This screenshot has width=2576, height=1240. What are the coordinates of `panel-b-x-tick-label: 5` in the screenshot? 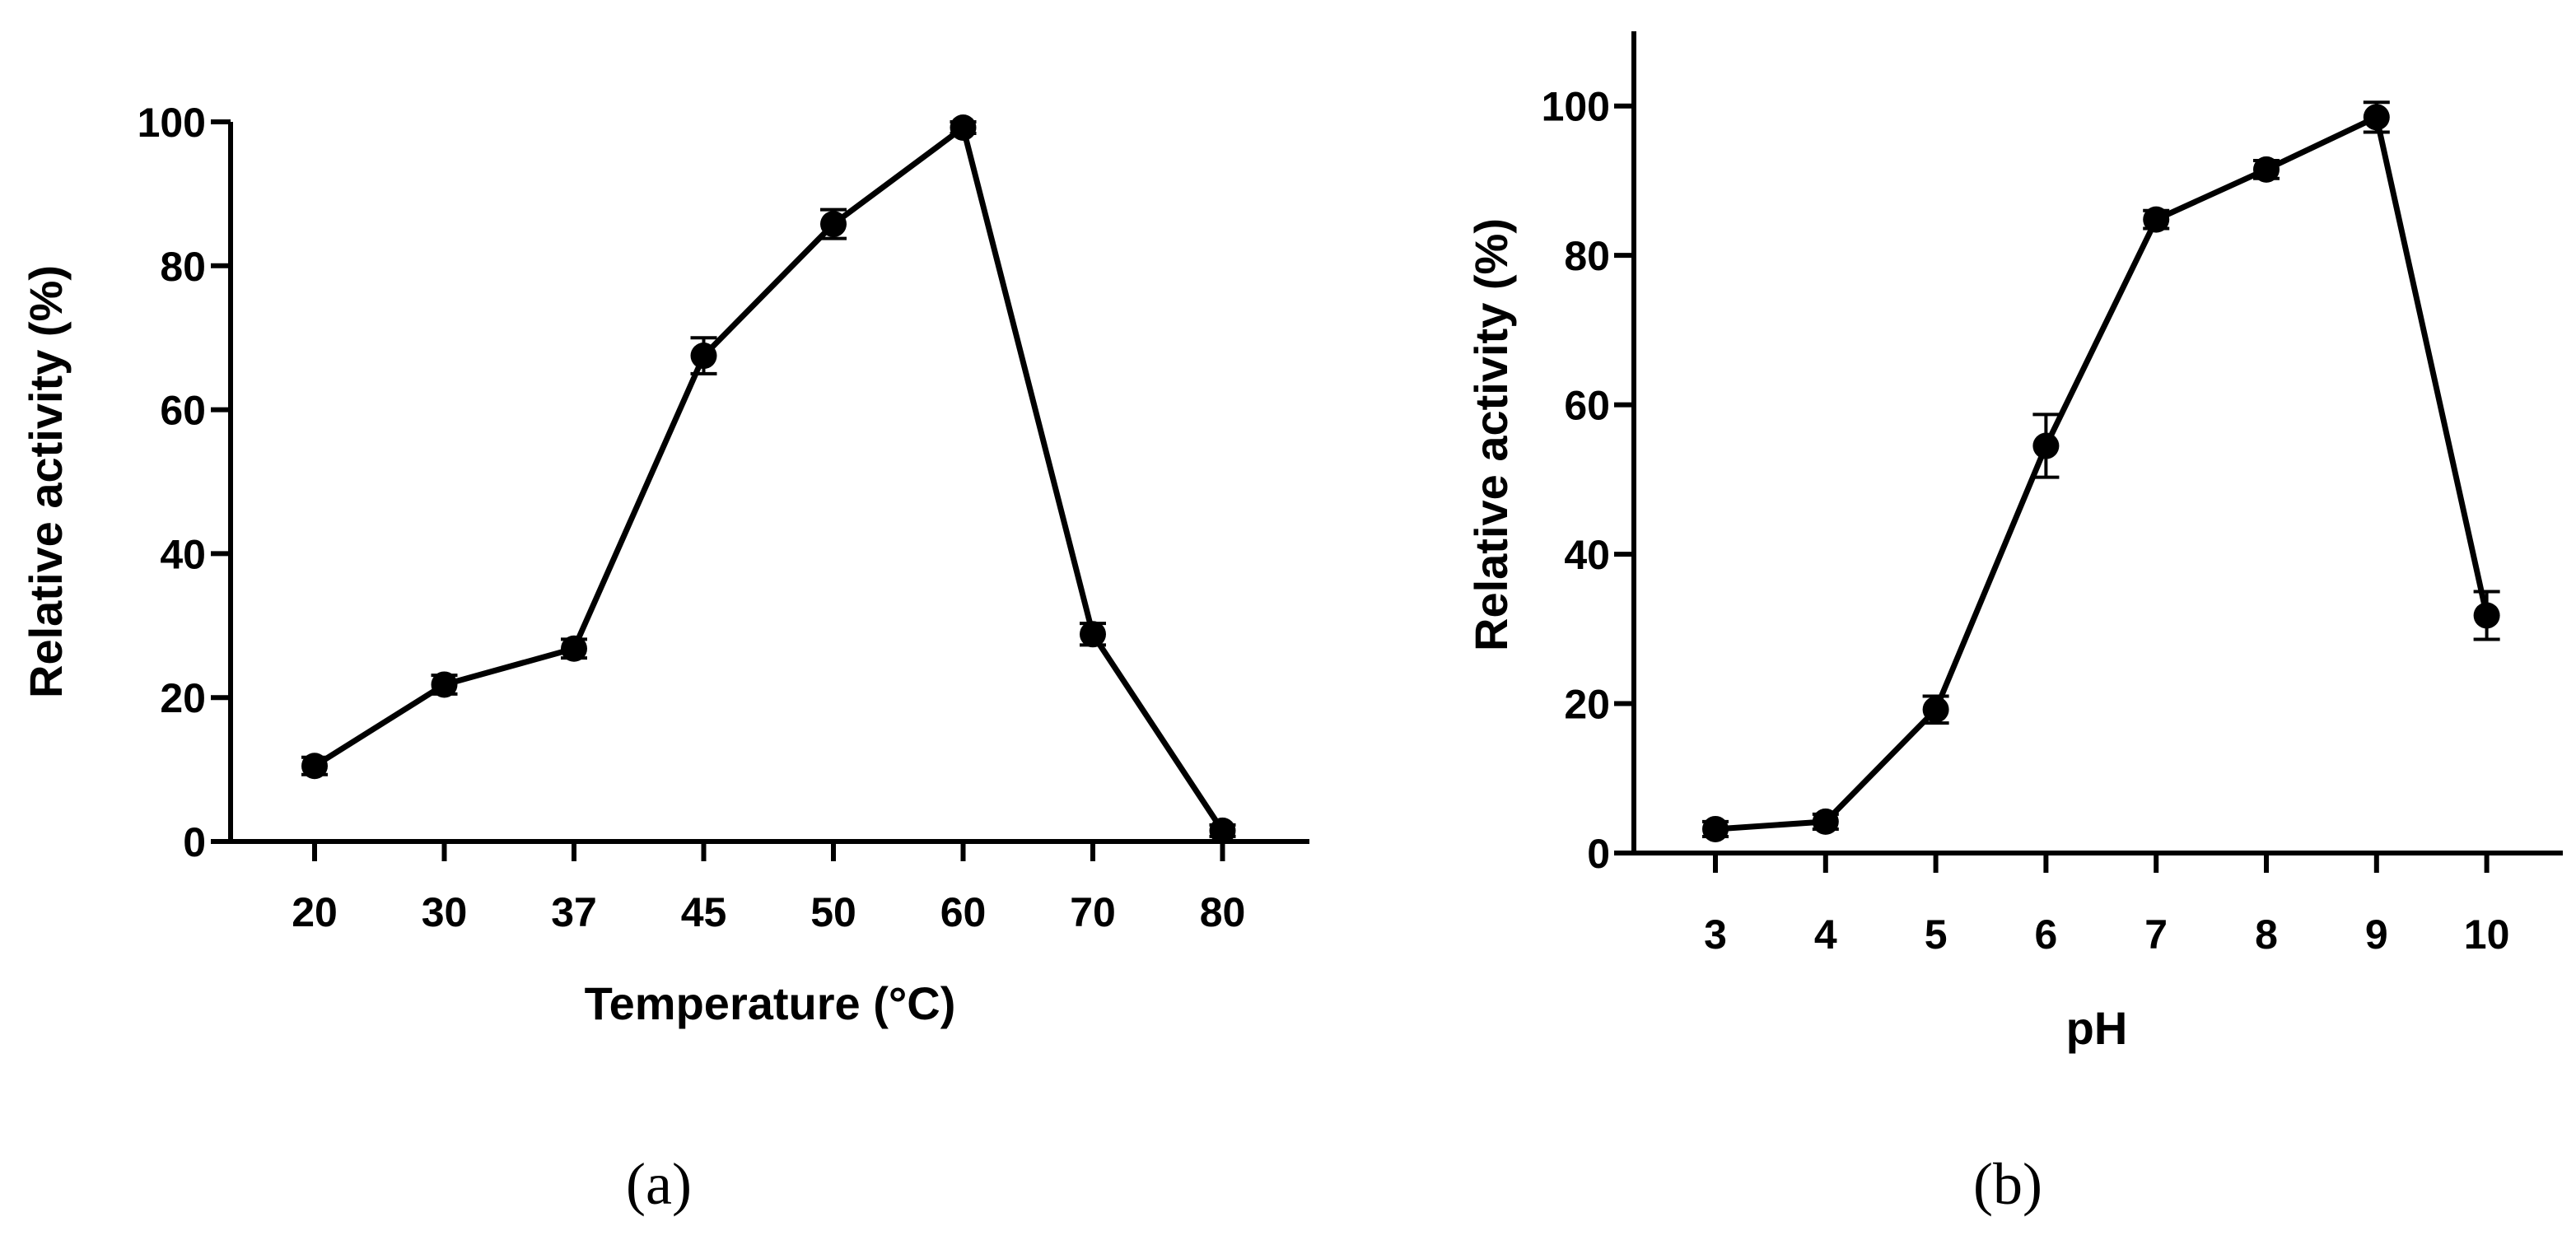 It's located at (1936, 935).